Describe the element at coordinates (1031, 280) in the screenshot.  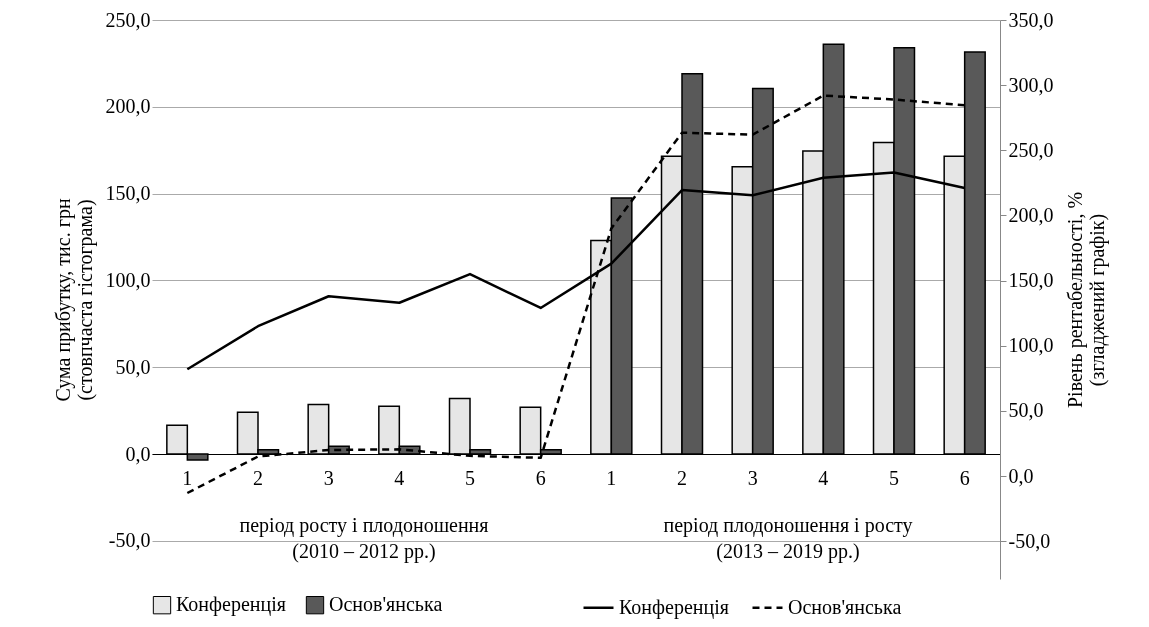
I see `y2-tick-label: 150,0` at that location.